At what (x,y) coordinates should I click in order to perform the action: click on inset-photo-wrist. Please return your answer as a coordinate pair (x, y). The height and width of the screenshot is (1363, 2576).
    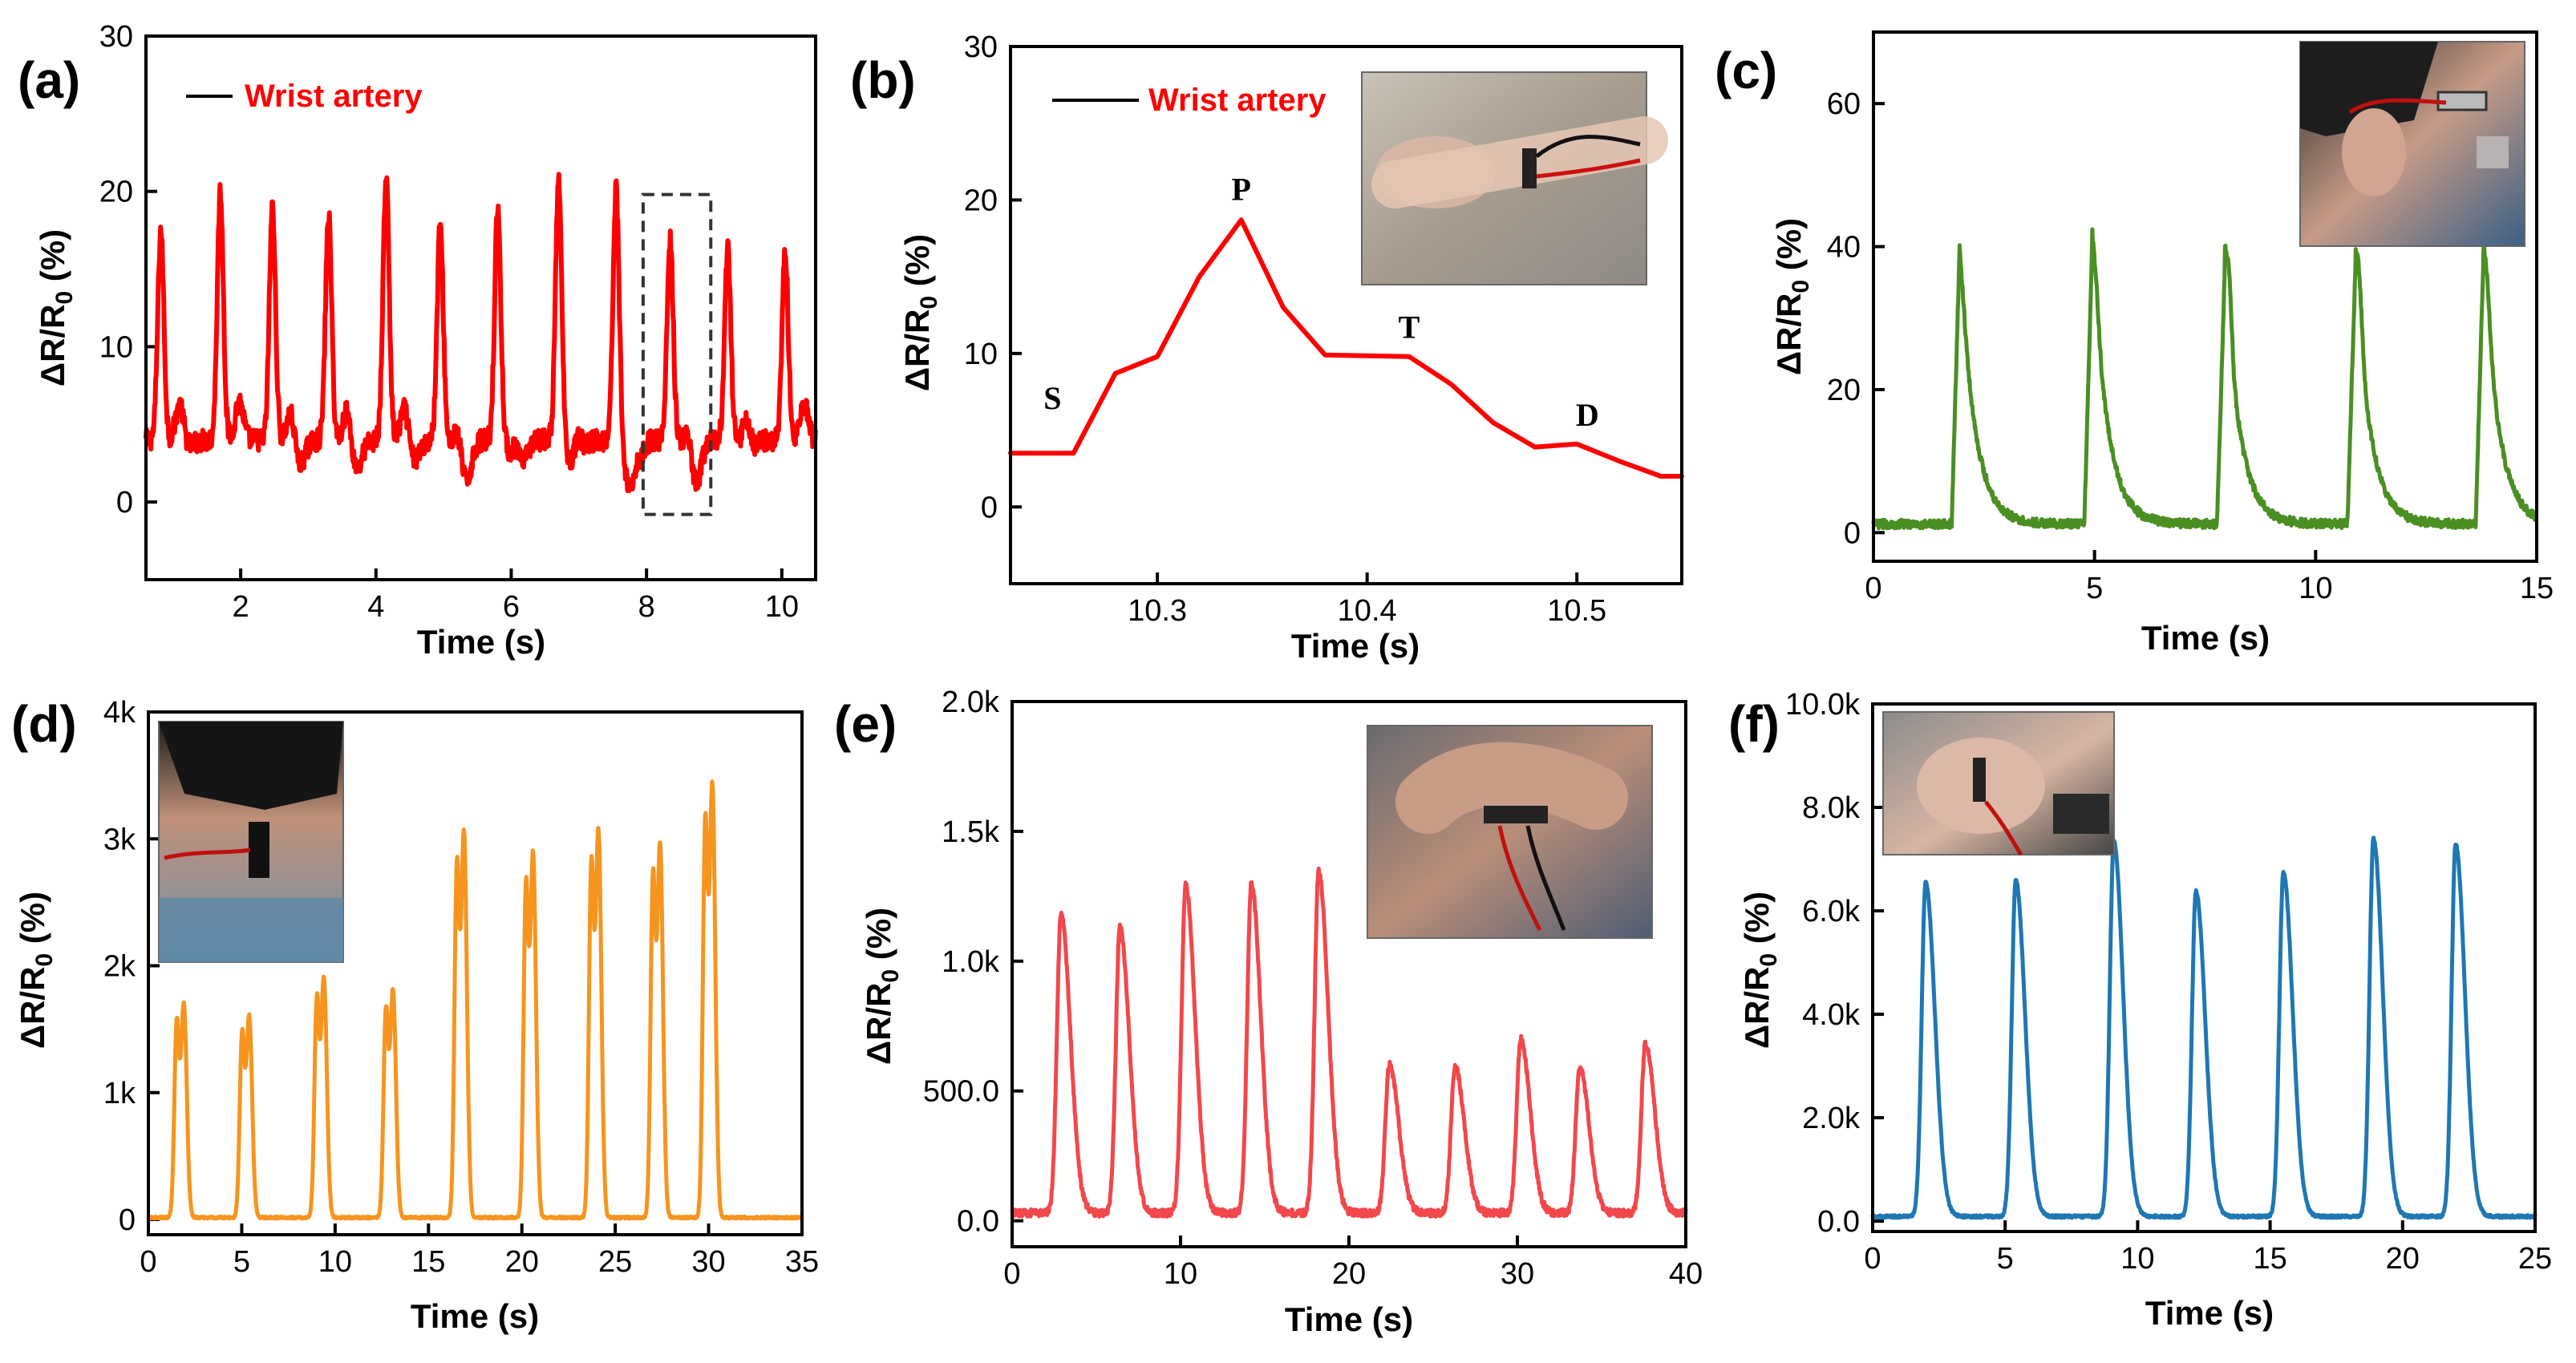
    Looking at the image, I should click on (1514, 178).